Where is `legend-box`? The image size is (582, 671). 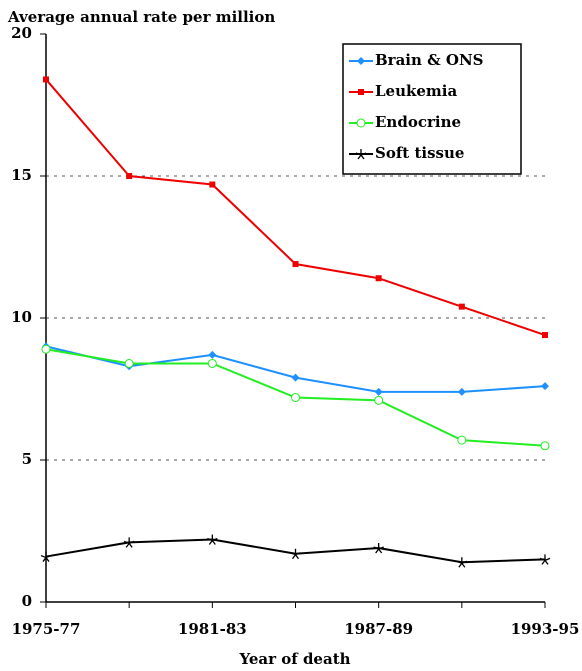 legend-box is located at coordinates (432, 109).